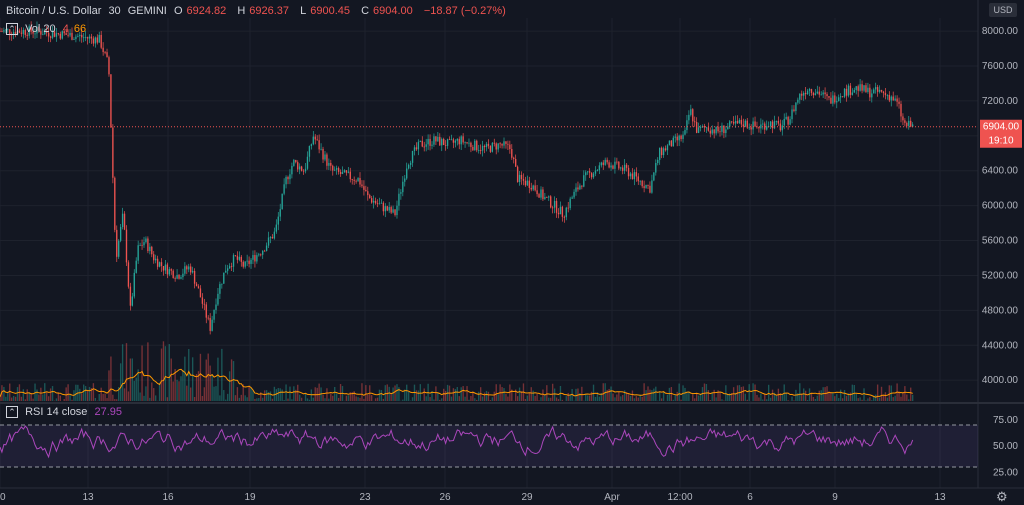 The image size is (1024, 505). What do you see at coordinates (1003, 10) in the screenshot?
I see `currency-badge: USD` at bounding box center [1003, 10].